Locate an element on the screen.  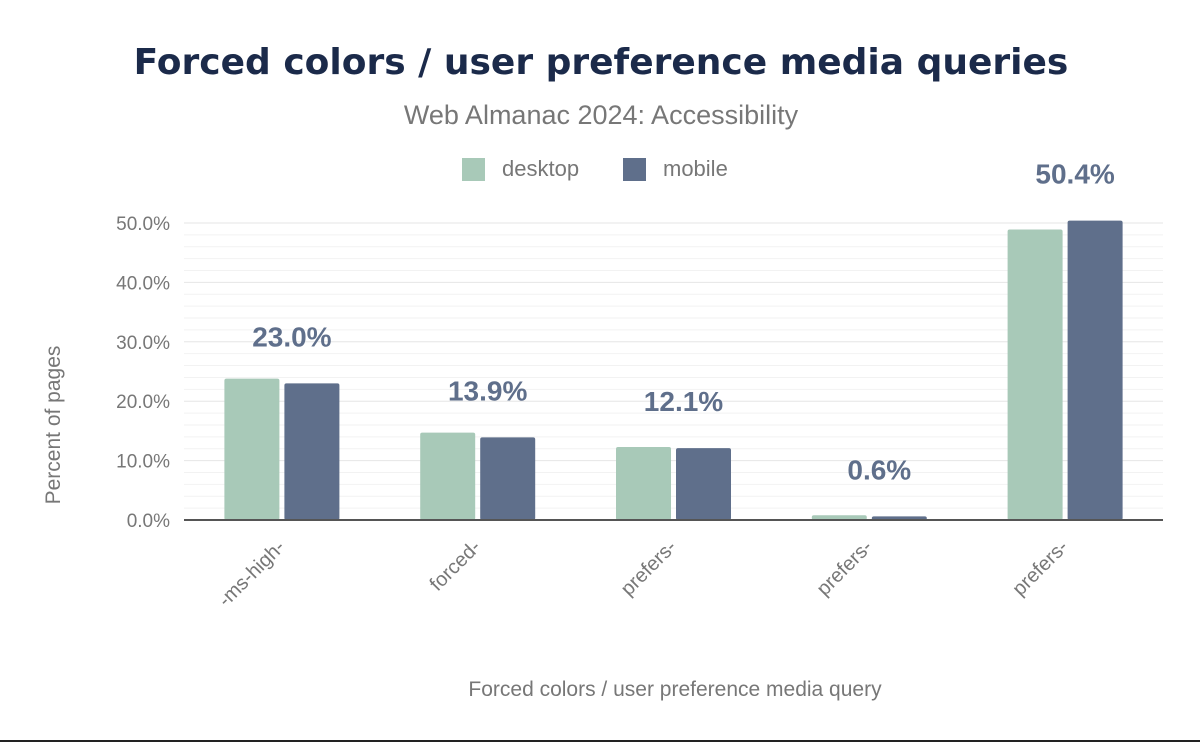
legend-swatch-desktop is located at coordinates (473, 169).